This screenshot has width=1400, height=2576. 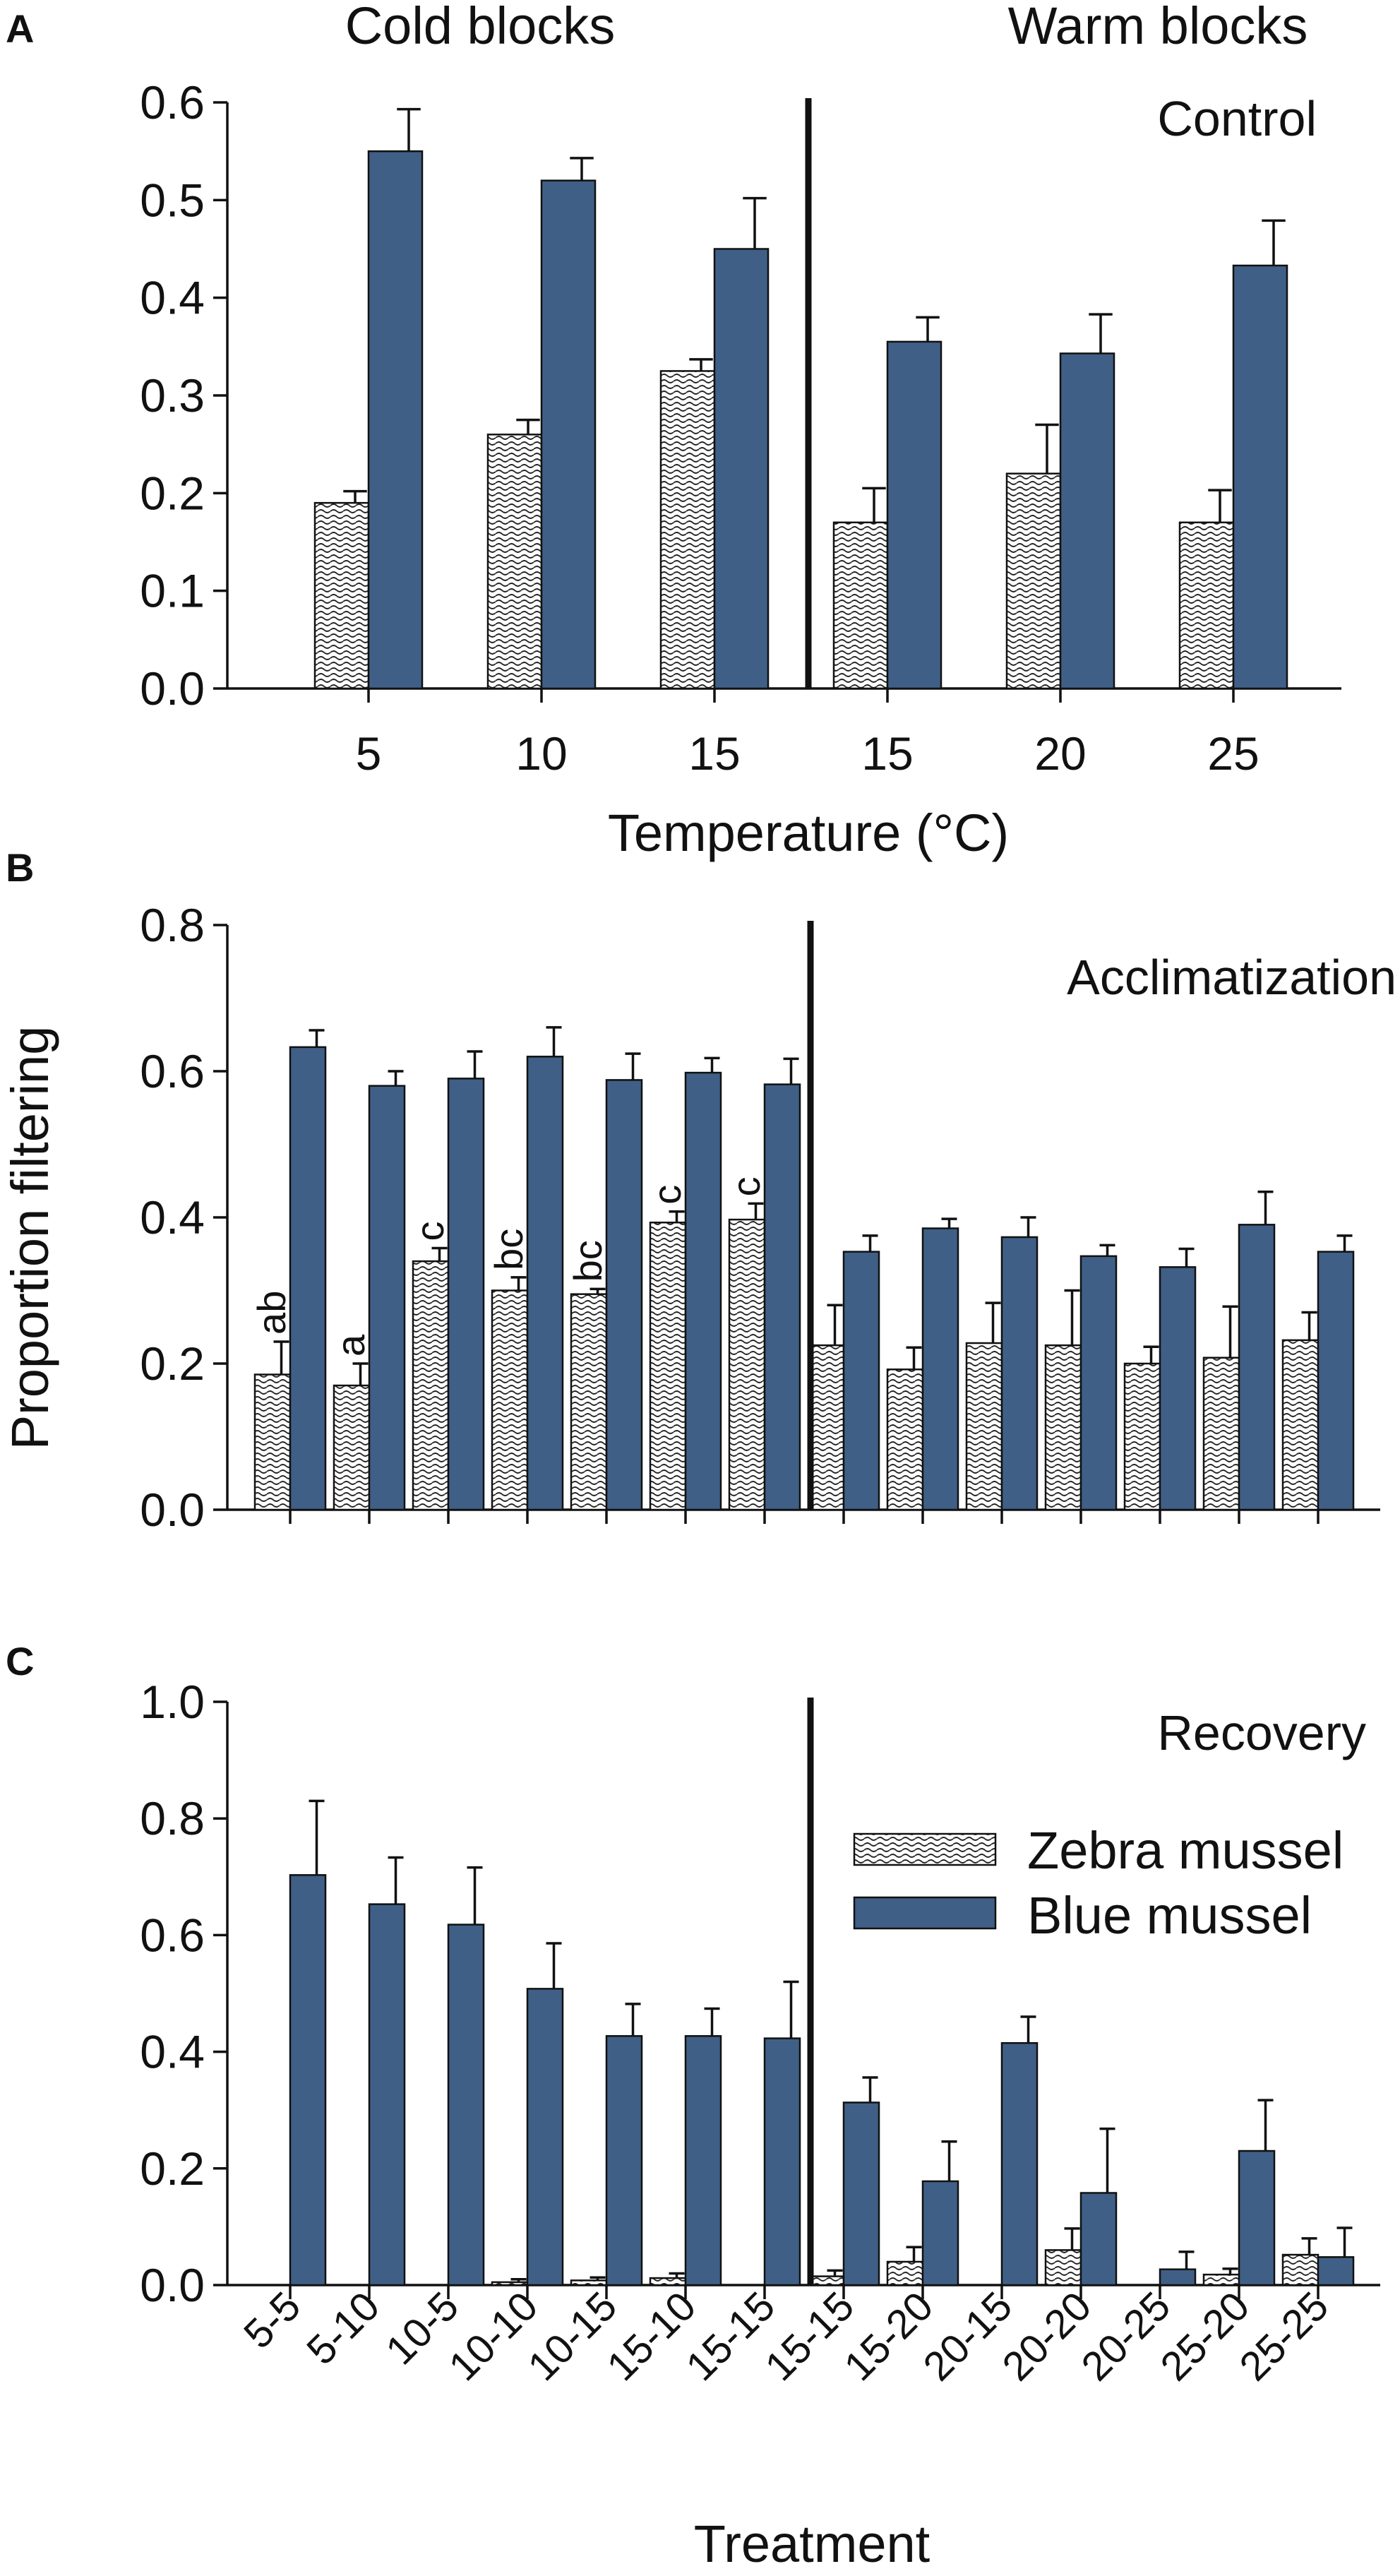 I want to click on x-tick-label: 10, so click(x=541, y=753).